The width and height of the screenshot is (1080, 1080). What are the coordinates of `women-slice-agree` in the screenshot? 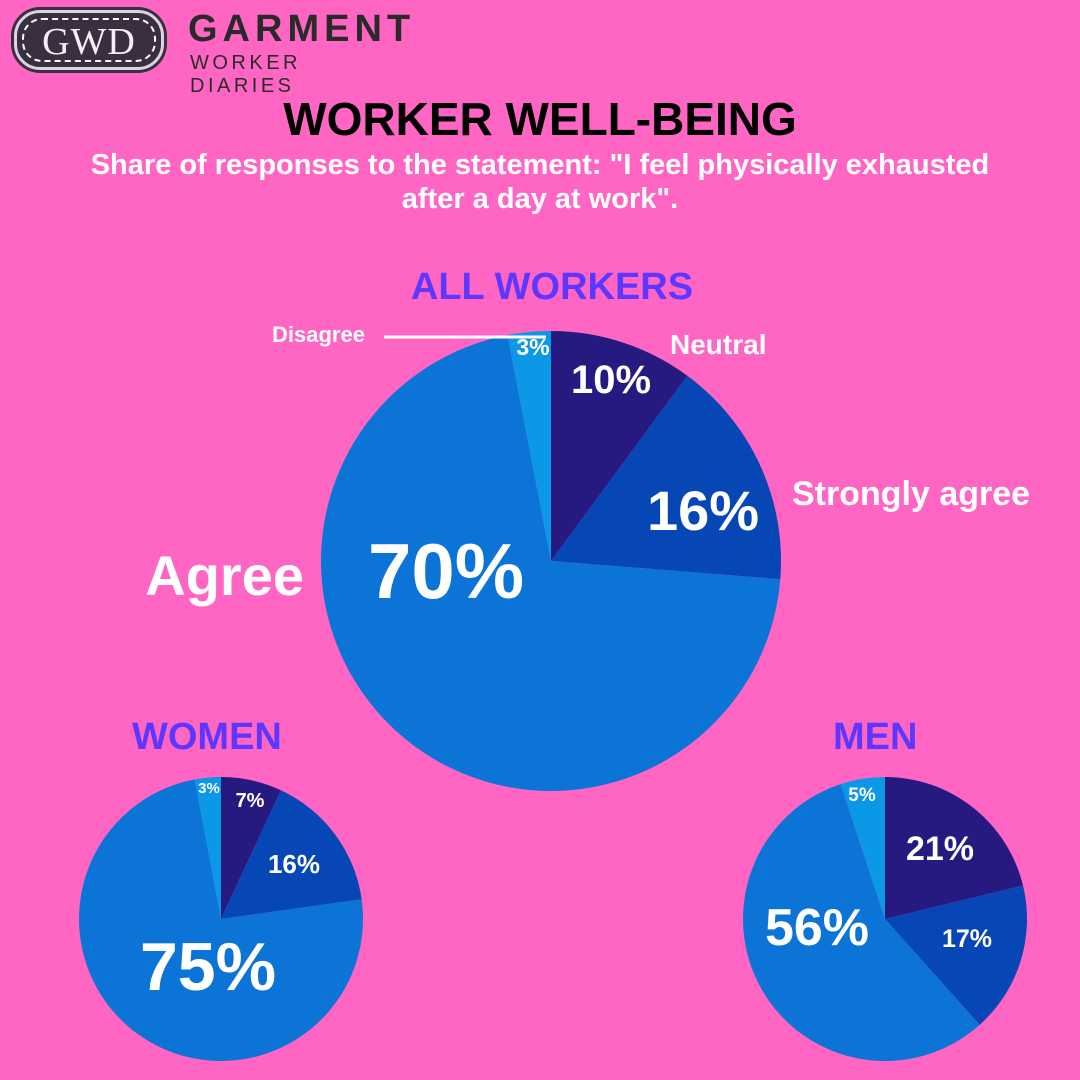 It's located at (220, 920).